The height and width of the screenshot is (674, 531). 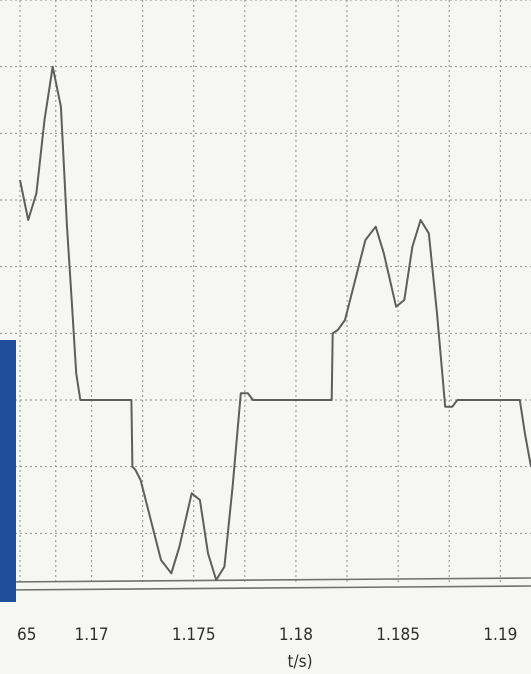 I want to click on x-axis-label: t/s), so click(x=299, y=662).